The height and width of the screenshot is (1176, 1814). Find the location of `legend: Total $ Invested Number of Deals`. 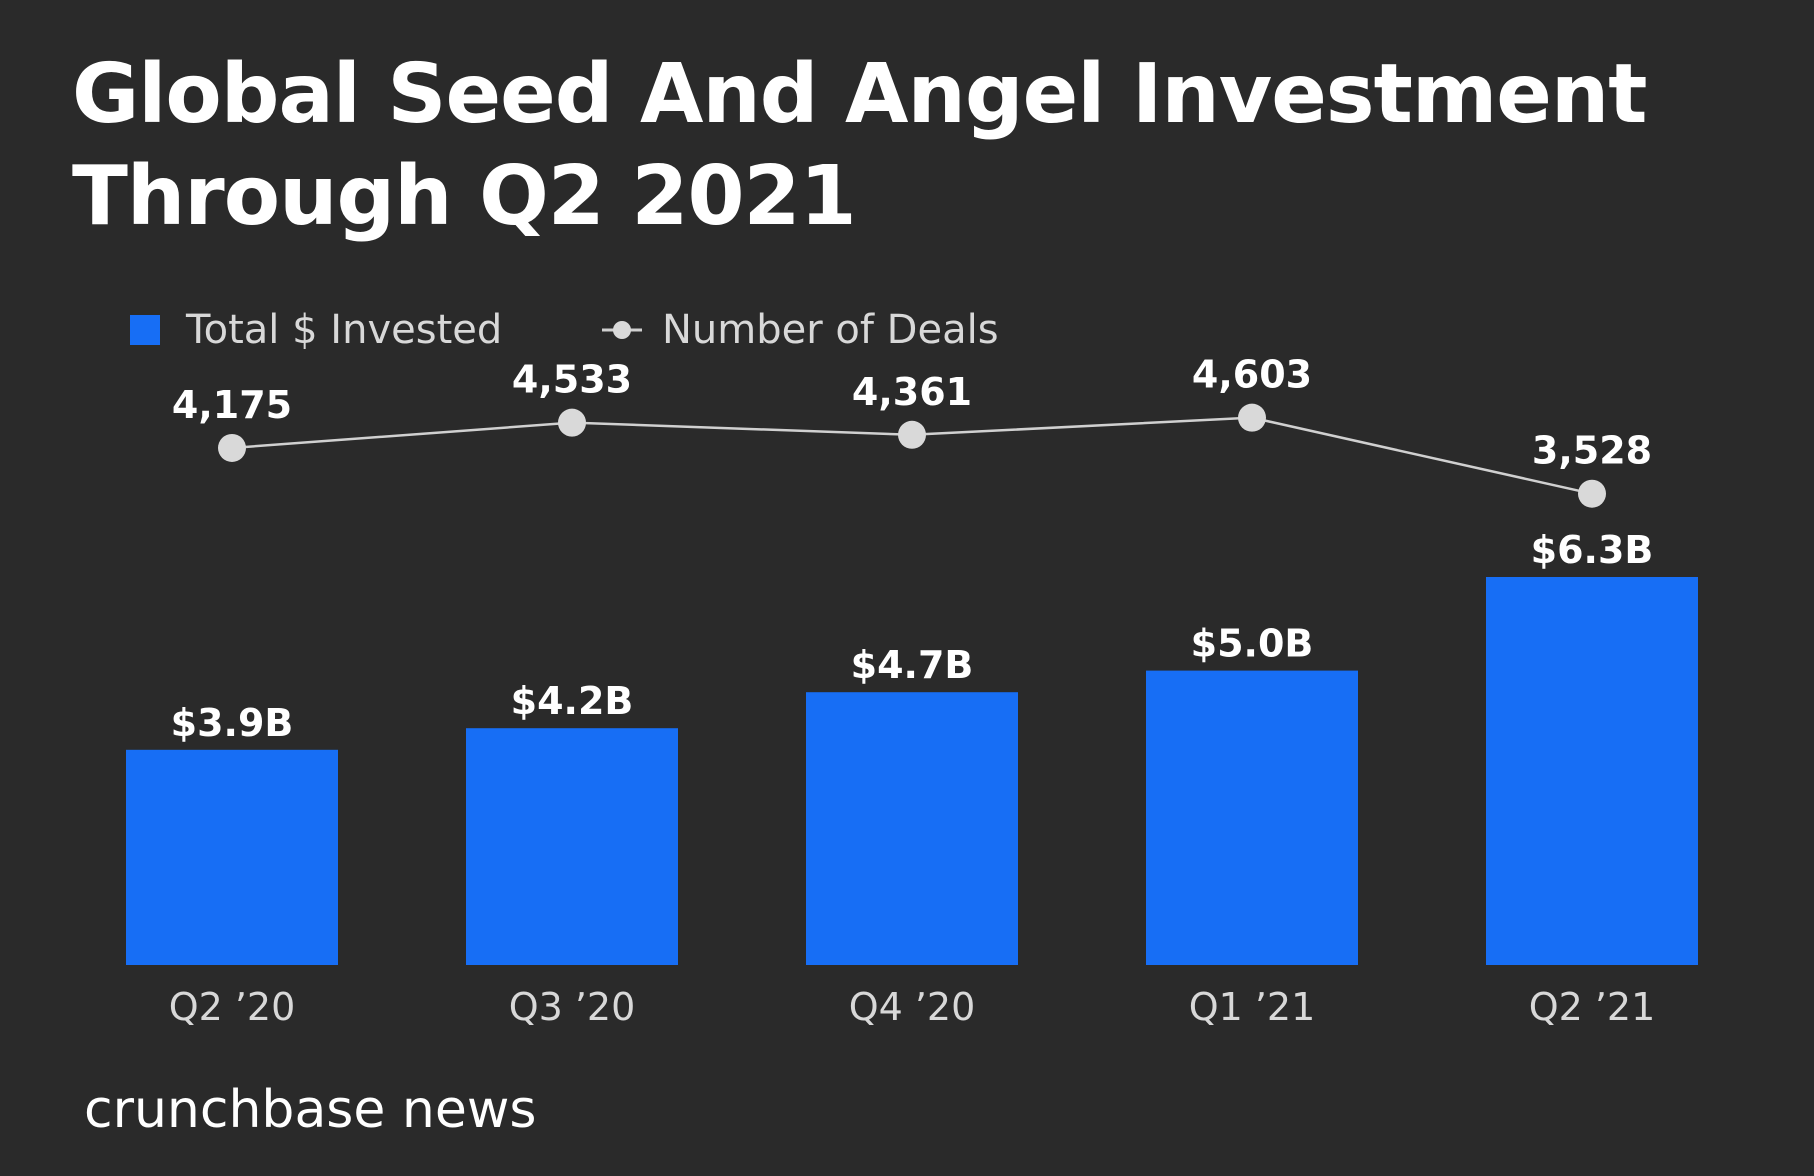

legend: Total $ Invested Number of Deals is located at coordinates (907, 330).